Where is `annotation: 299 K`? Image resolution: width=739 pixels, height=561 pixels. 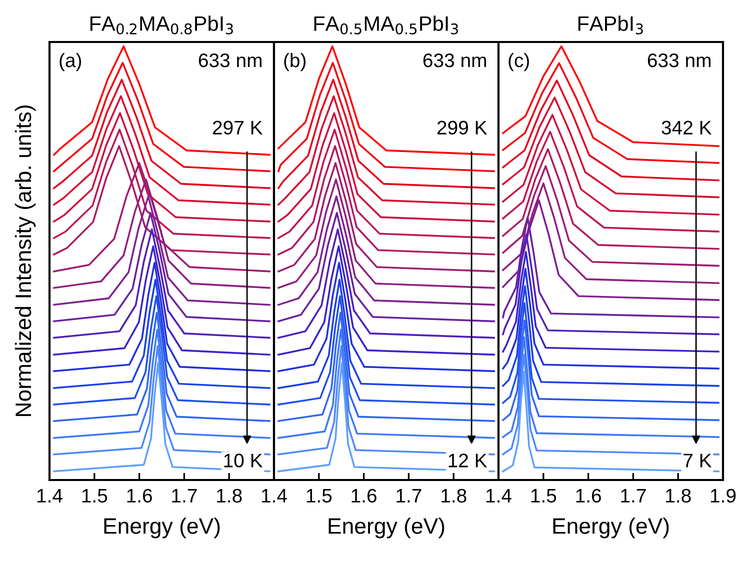 annotation: 299 K is located at coordinates (462, 127).